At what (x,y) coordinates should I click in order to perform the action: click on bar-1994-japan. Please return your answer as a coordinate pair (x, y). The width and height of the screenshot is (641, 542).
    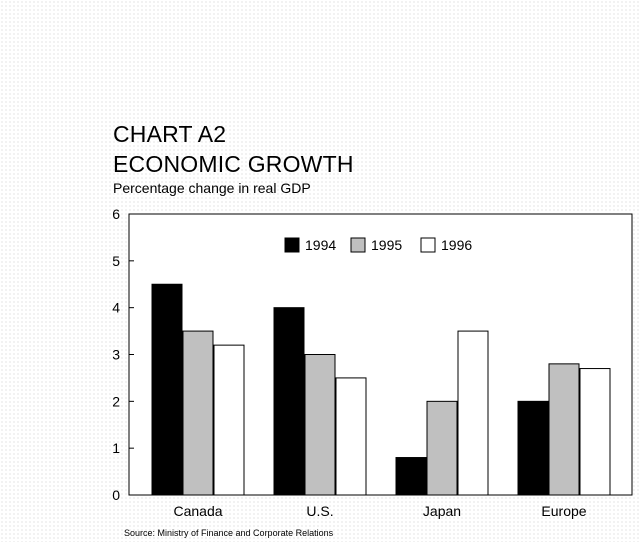
    Looking at the image, I should click on (411, 476).